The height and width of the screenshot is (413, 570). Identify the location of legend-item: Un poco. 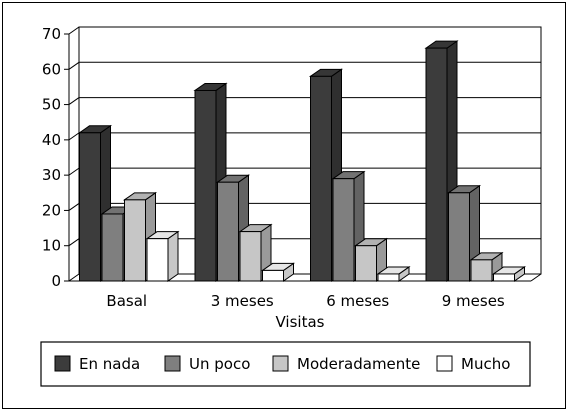
(207, 364).